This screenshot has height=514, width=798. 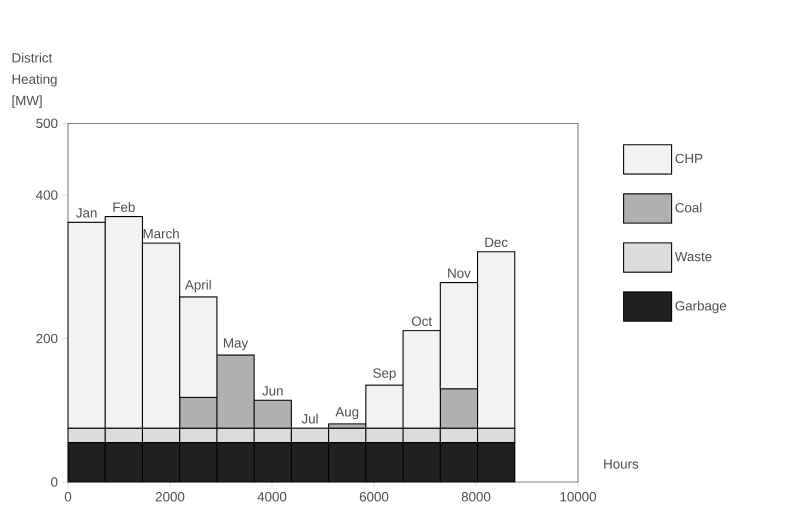 What do you see at coordinates (384, 374) in the screenshot?
I see `annotation: Sep` at bounding box center [384, 374].